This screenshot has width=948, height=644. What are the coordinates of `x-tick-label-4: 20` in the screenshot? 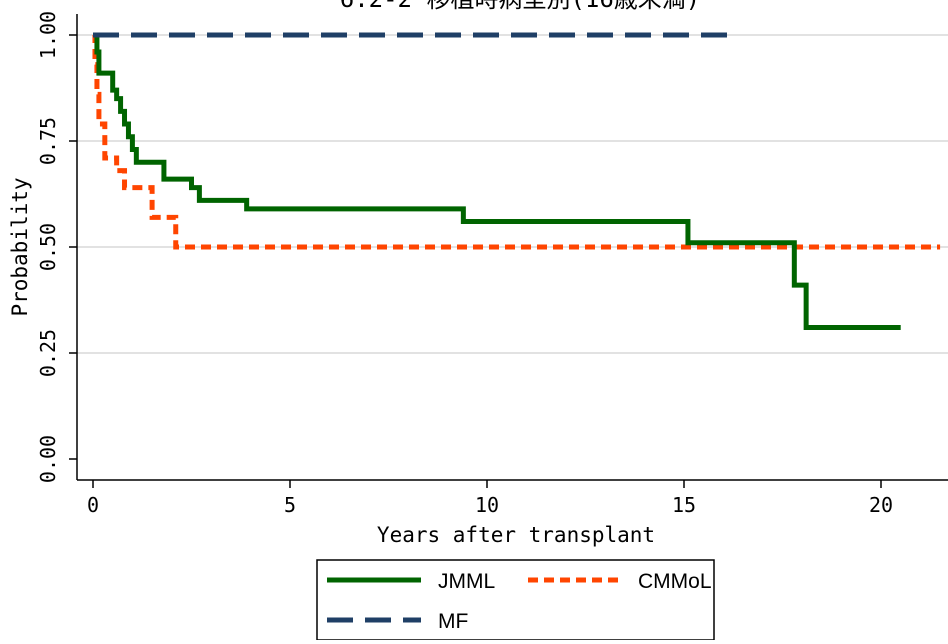 It's located at (881, 505).